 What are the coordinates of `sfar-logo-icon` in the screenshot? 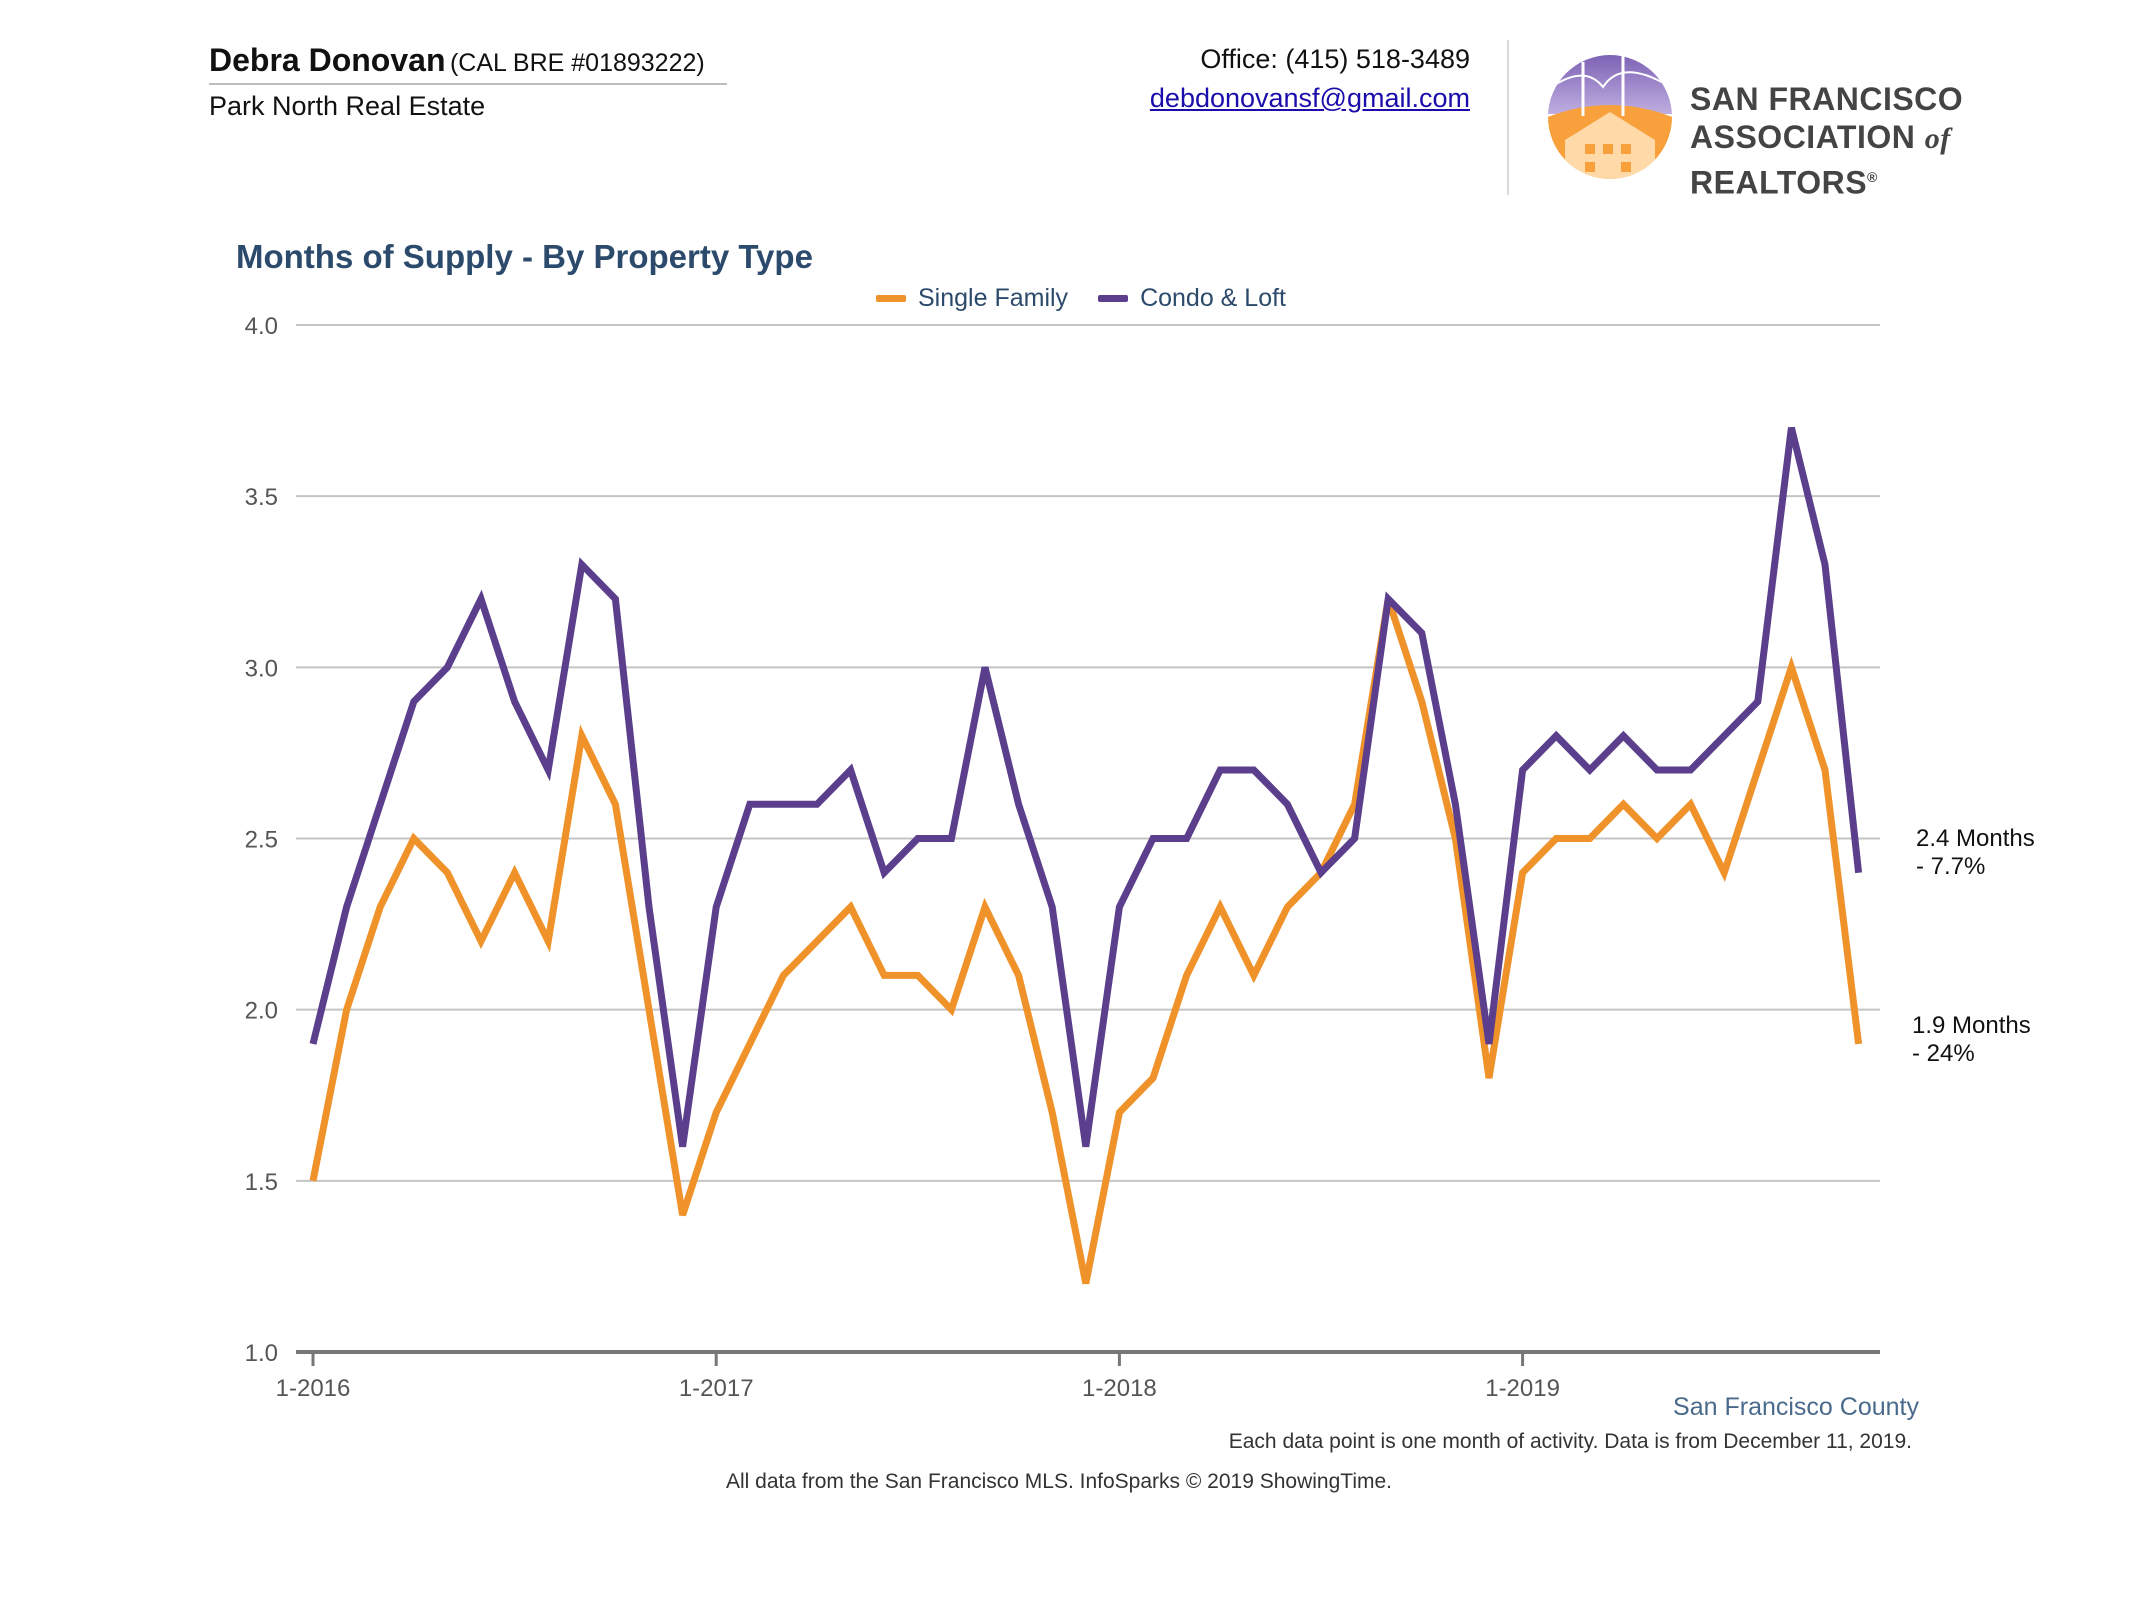 It's located at (1610, 117).